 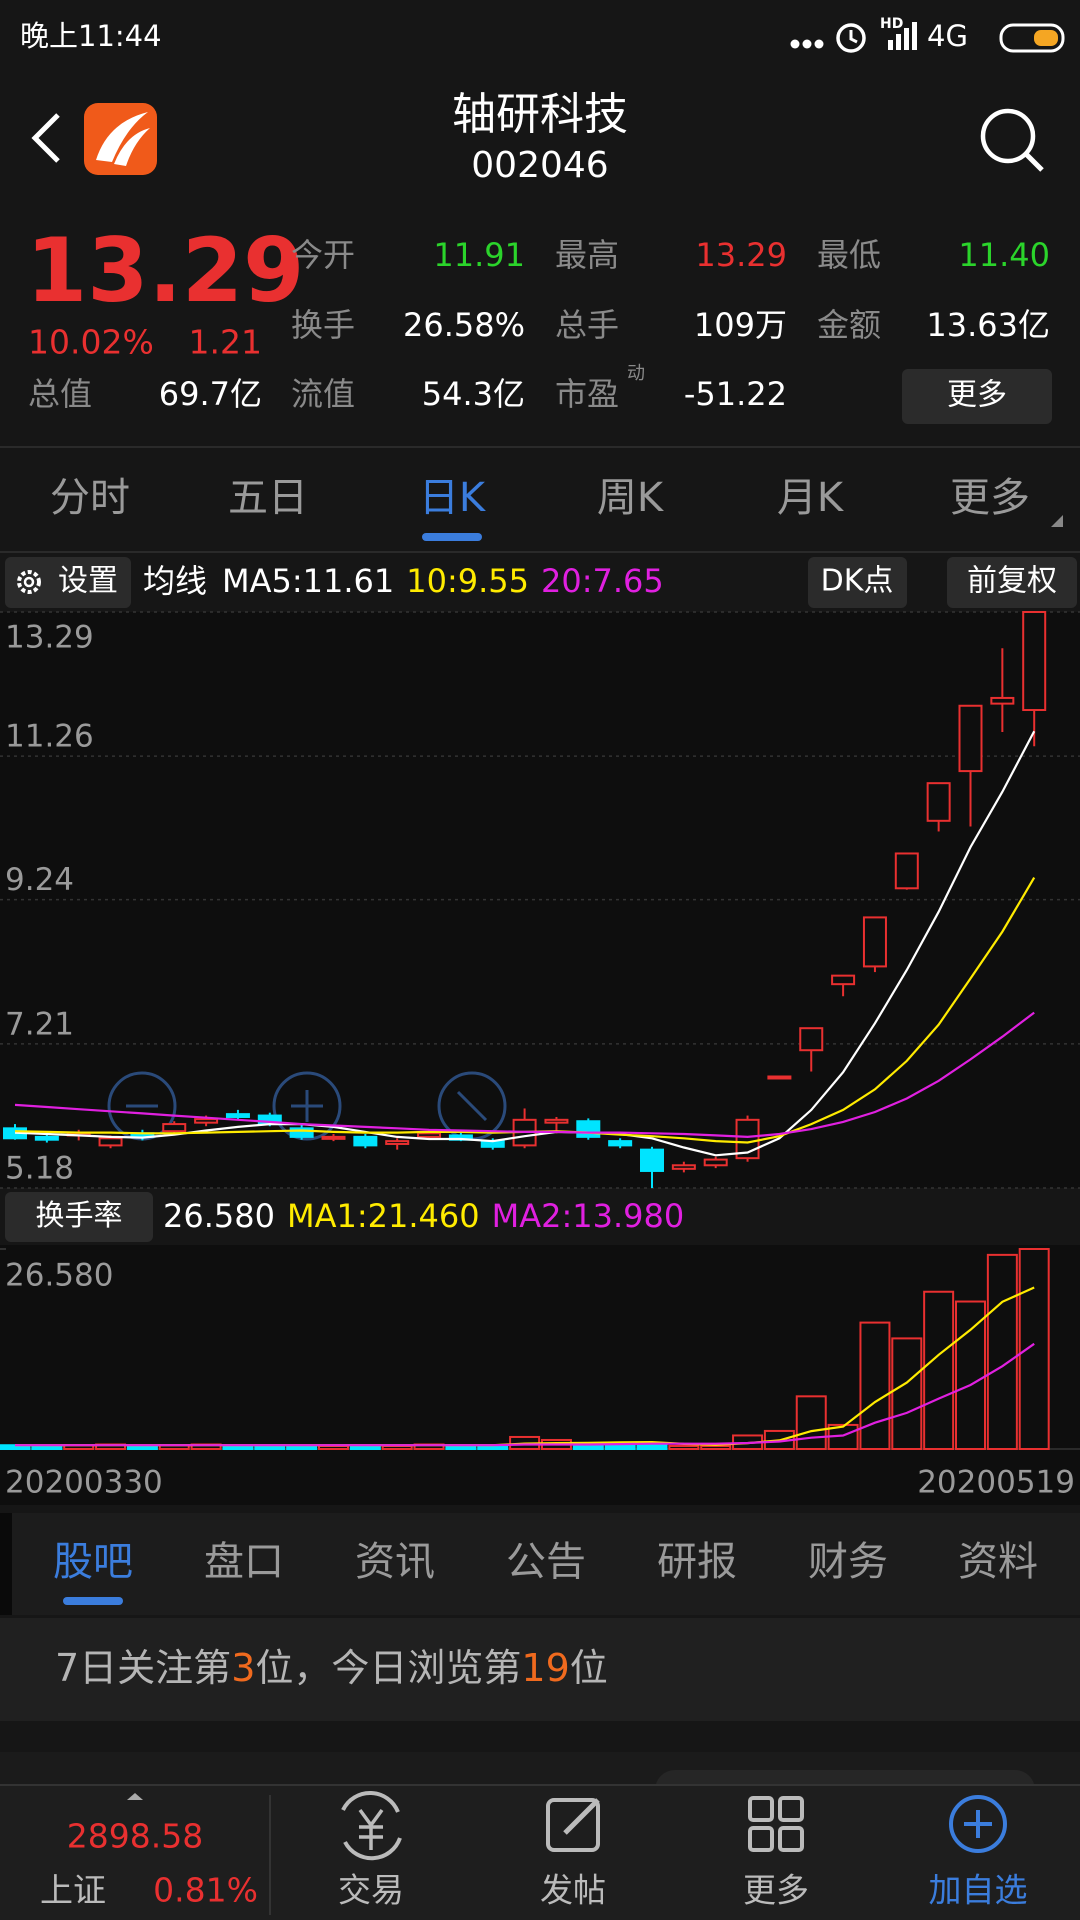 I want to click on more-button, so click(x=977, y=396).